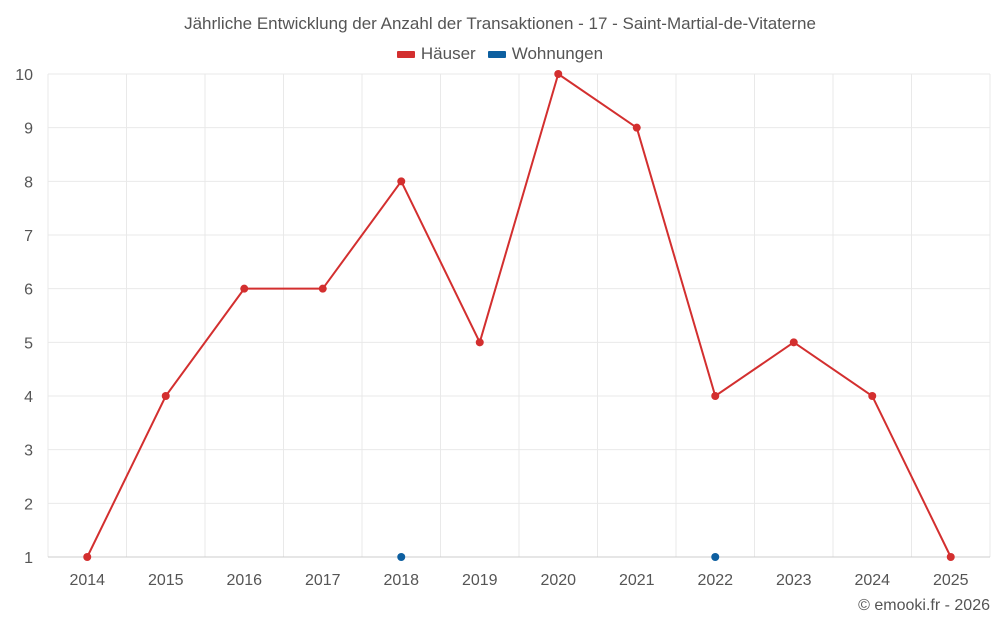 This screenshot has width=1000, height=625. What do you see at coordinates (28, 129) in the screenshot?
I see `y-tick-label: 9` at bounding box center [28, 129].